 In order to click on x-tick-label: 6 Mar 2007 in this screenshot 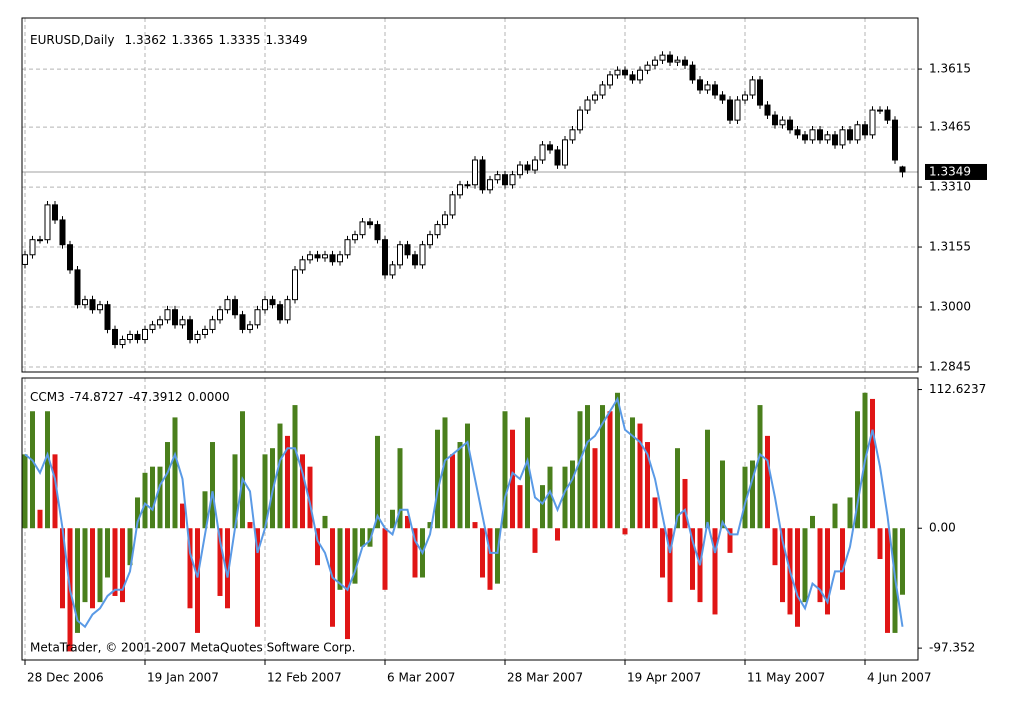, I will do `click(421, 678)`.